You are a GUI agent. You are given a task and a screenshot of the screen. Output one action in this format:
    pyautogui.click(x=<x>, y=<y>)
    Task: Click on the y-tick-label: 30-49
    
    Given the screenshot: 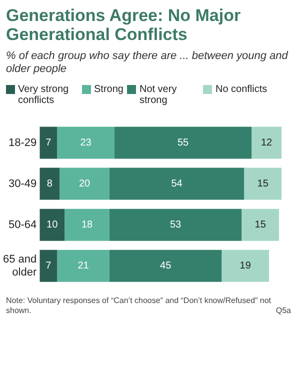 What is the action you would take?
    pyautogui.click(x=22, y=184)
    